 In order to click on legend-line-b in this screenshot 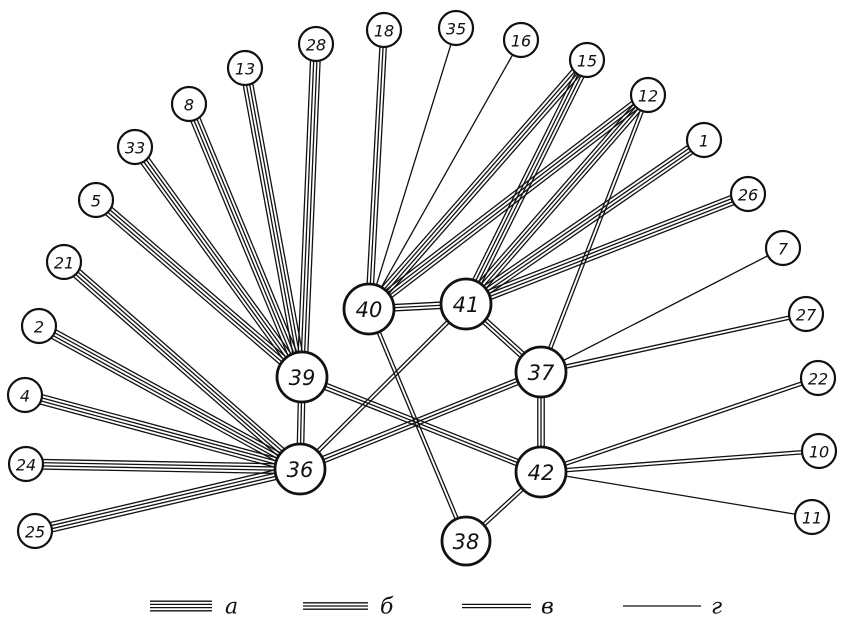, I will do `click(335, 606)`.